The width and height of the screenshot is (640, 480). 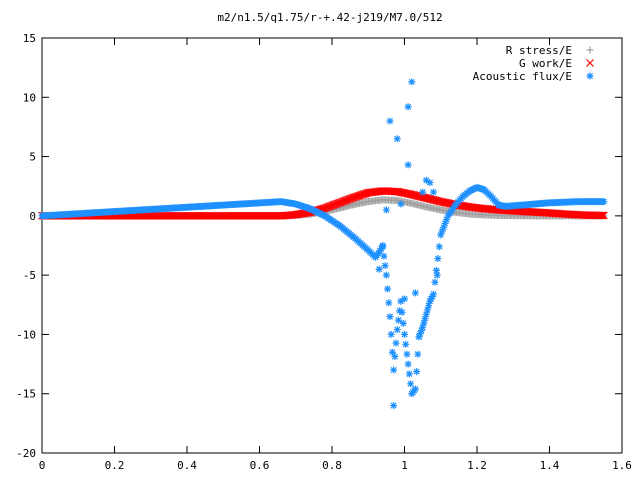 What do you see at coordinates (329, 17) in the screenshot?
I see `chart-title: m2/n1.5/q1.75/r-+.42-j219/M7.0/512` at bounding box center [329, 17].